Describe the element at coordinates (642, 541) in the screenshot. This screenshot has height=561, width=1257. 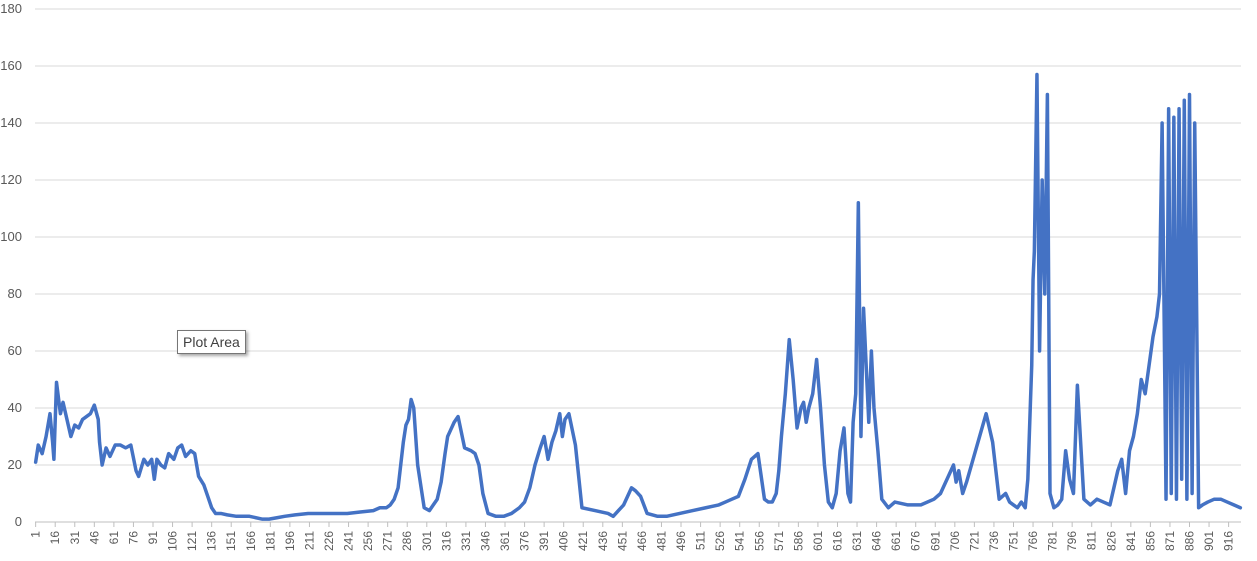
I see `x-tick-label: 466` at that location.